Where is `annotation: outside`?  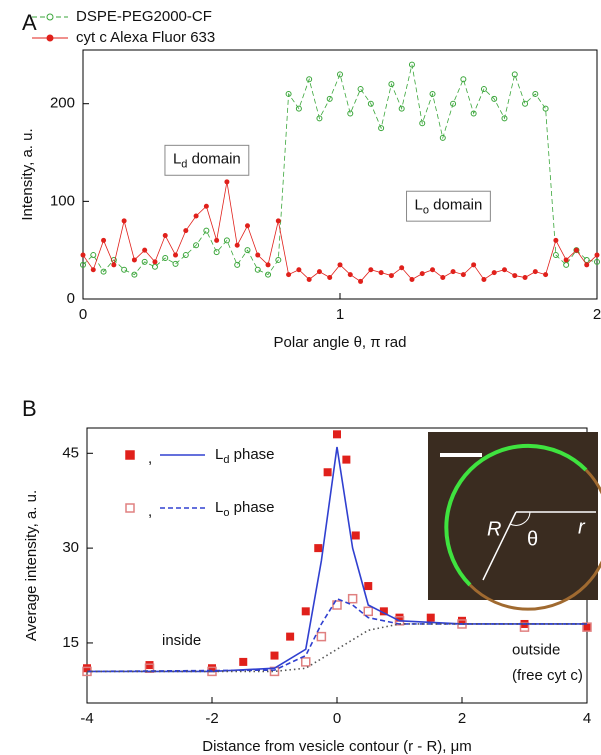 annotation: outside is located at coordinates (536, 649).